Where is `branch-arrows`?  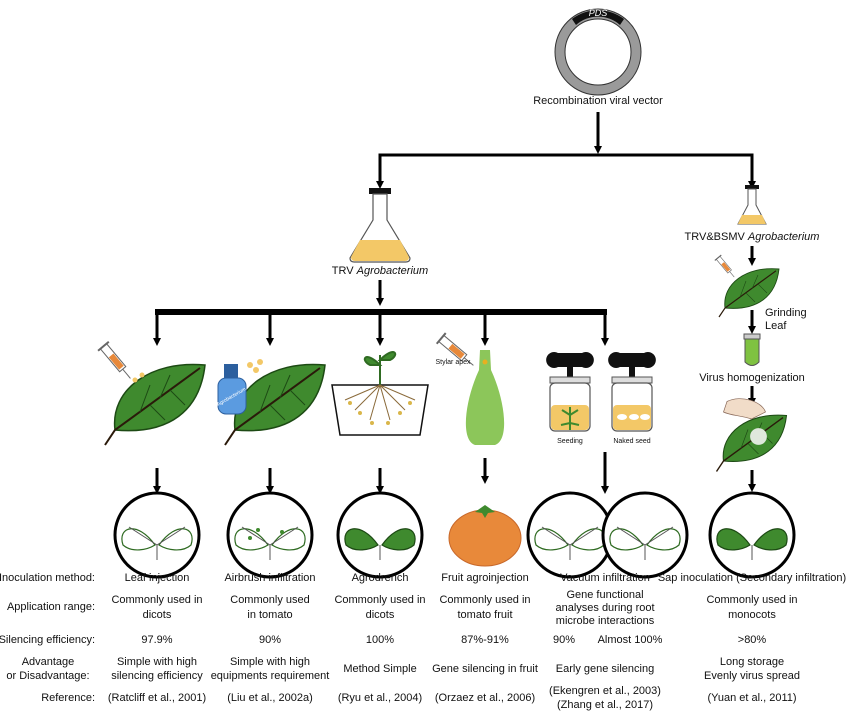
branch-arrows is located at coordinates (566, 150).